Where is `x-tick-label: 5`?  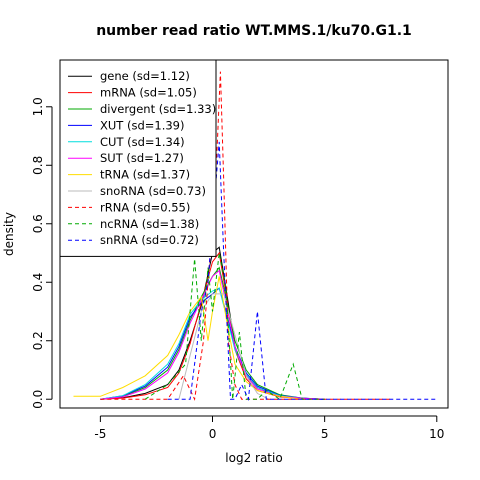 x-tick-label: 5 is located at coordinates (325, 434).